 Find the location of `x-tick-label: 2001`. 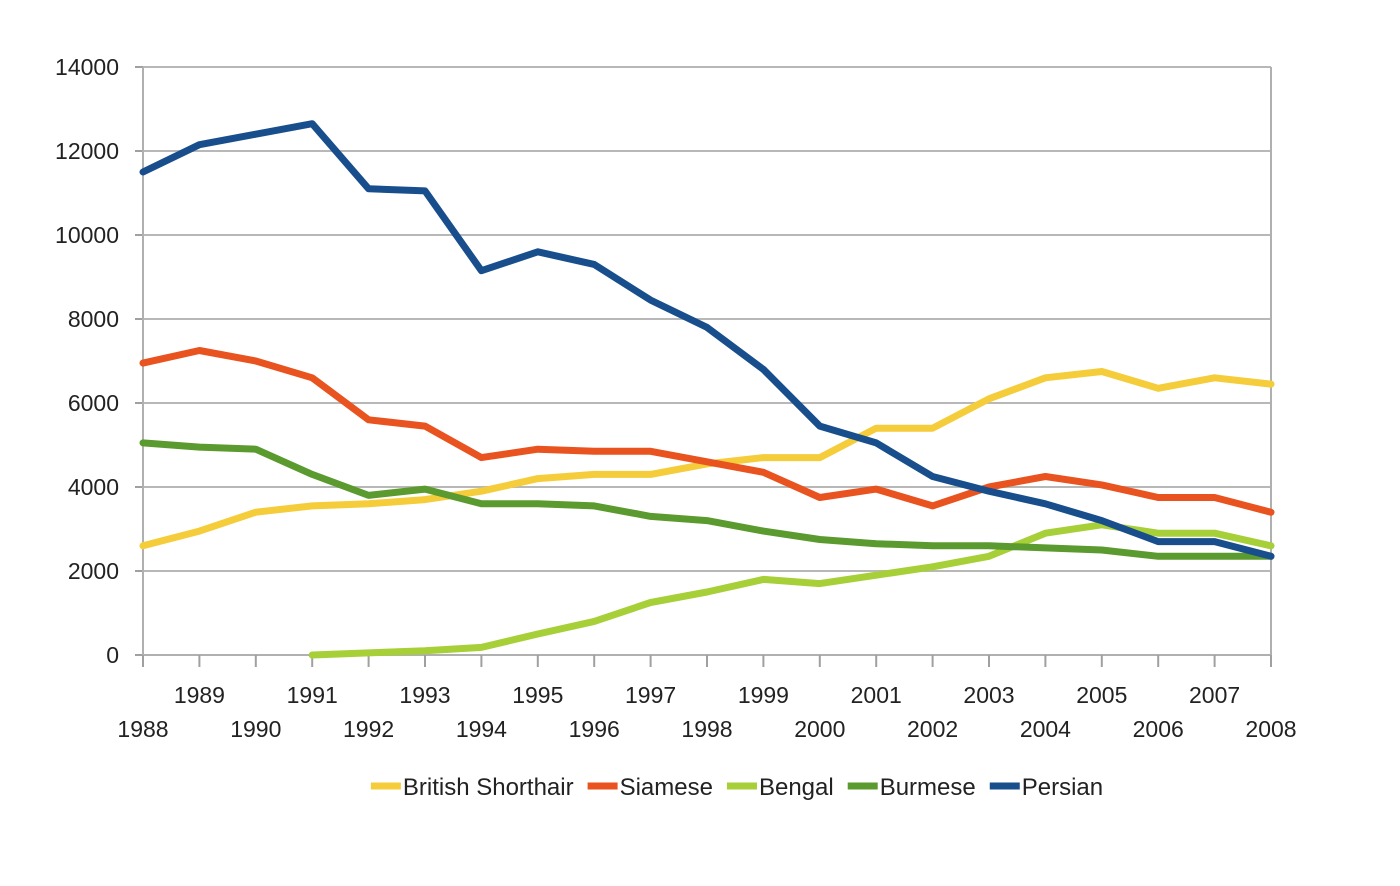

x-tick-label: 2001 is located at coordinates (876, 695).